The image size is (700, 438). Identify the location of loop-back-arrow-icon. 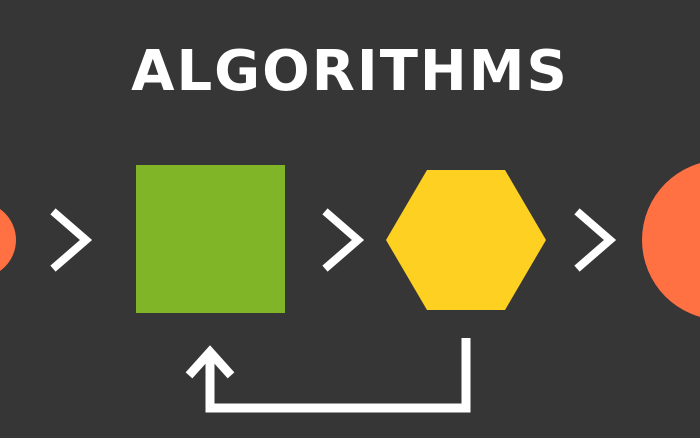
(328, 375).